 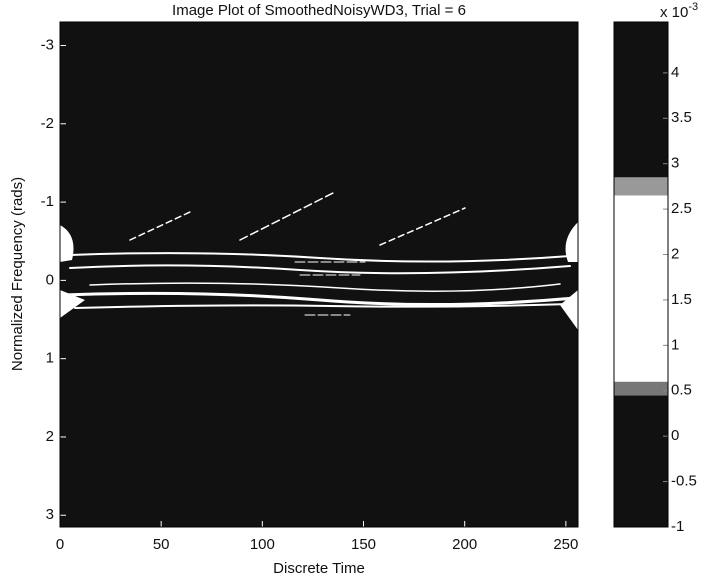 I want to click on y-tick-label: 3, so click(x=50, y=514).